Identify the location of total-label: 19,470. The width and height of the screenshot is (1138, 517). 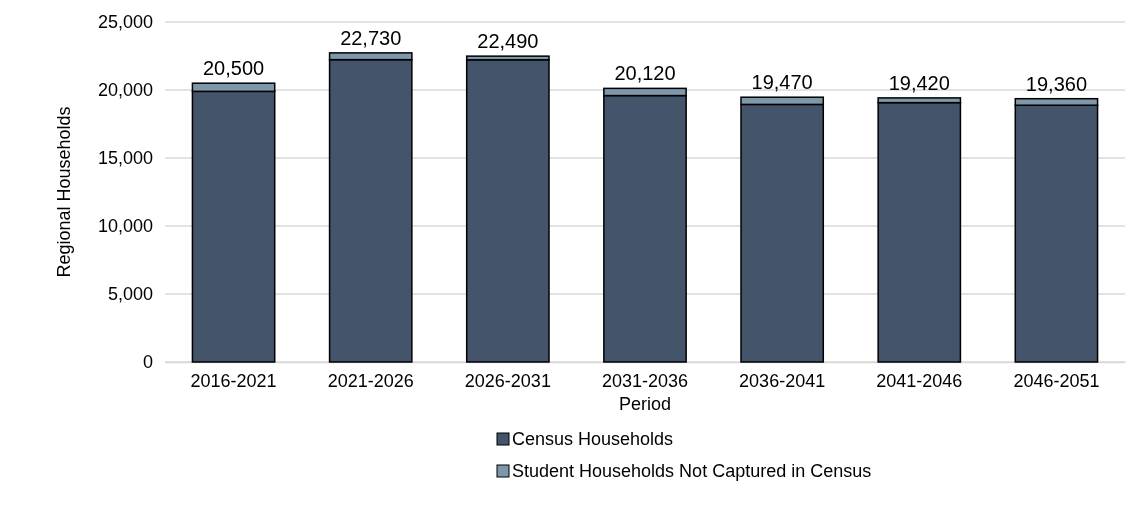
(782, 82).